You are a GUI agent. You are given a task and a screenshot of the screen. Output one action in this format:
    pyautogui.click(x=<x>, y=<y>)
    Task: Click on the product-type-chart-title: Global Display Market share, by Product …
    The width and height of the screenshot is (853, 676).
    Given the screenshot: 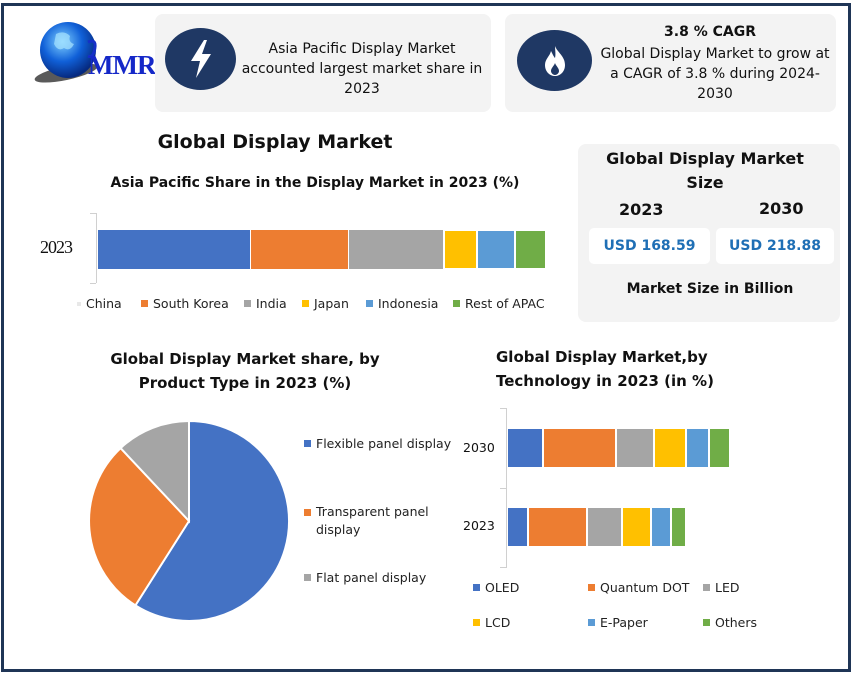 What is the action you would take?
    pyautogui.click(x=245, y=371)
    